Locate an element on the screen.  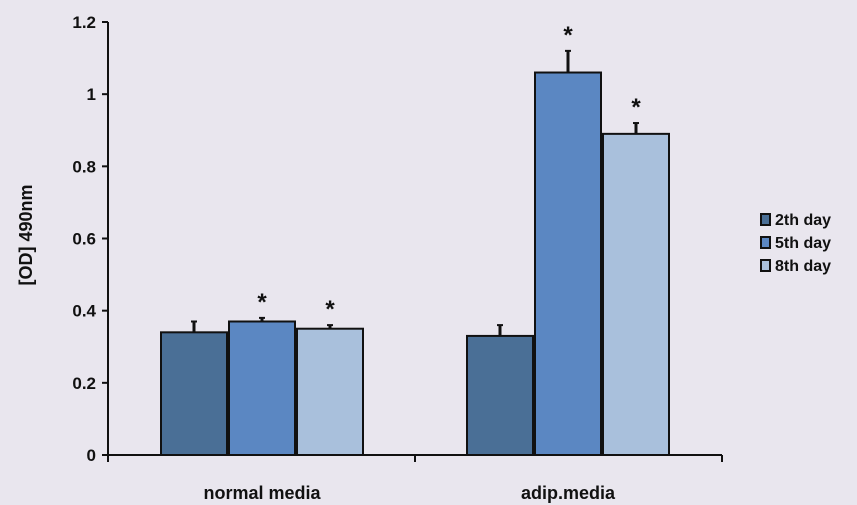
y-axis-title: [OD] 490nm is located at coordinates (26, 234).